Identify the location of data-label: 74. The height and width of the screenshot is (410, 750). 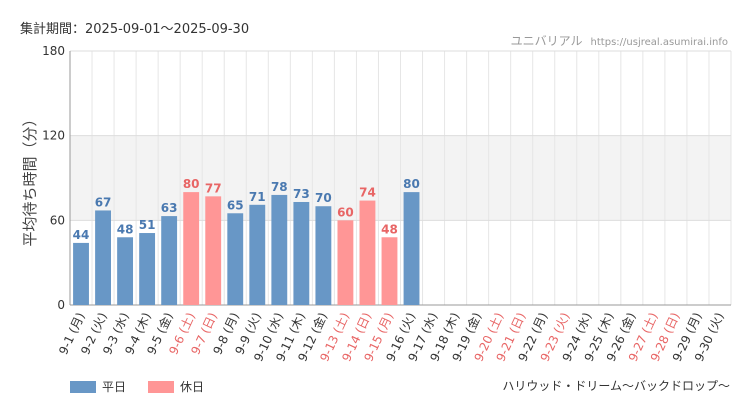
(367, 193).